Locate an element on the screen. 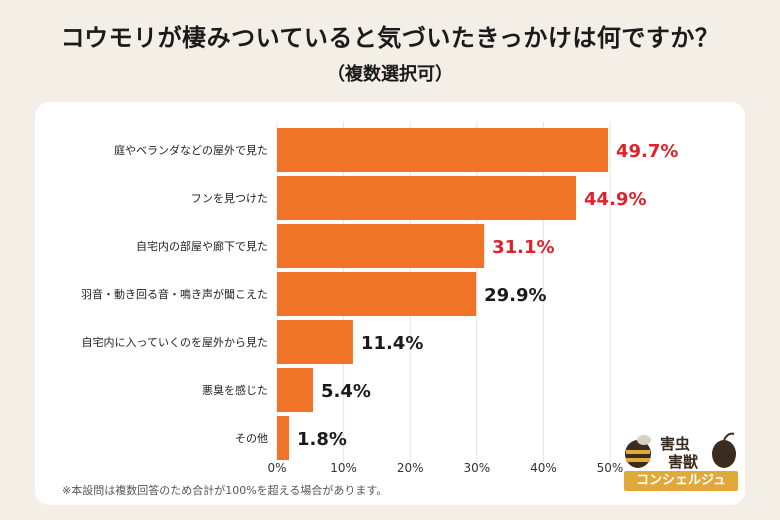 This screenshot has width=780, height=520. data-label: 31.1% is located at coordinates (523, 247).